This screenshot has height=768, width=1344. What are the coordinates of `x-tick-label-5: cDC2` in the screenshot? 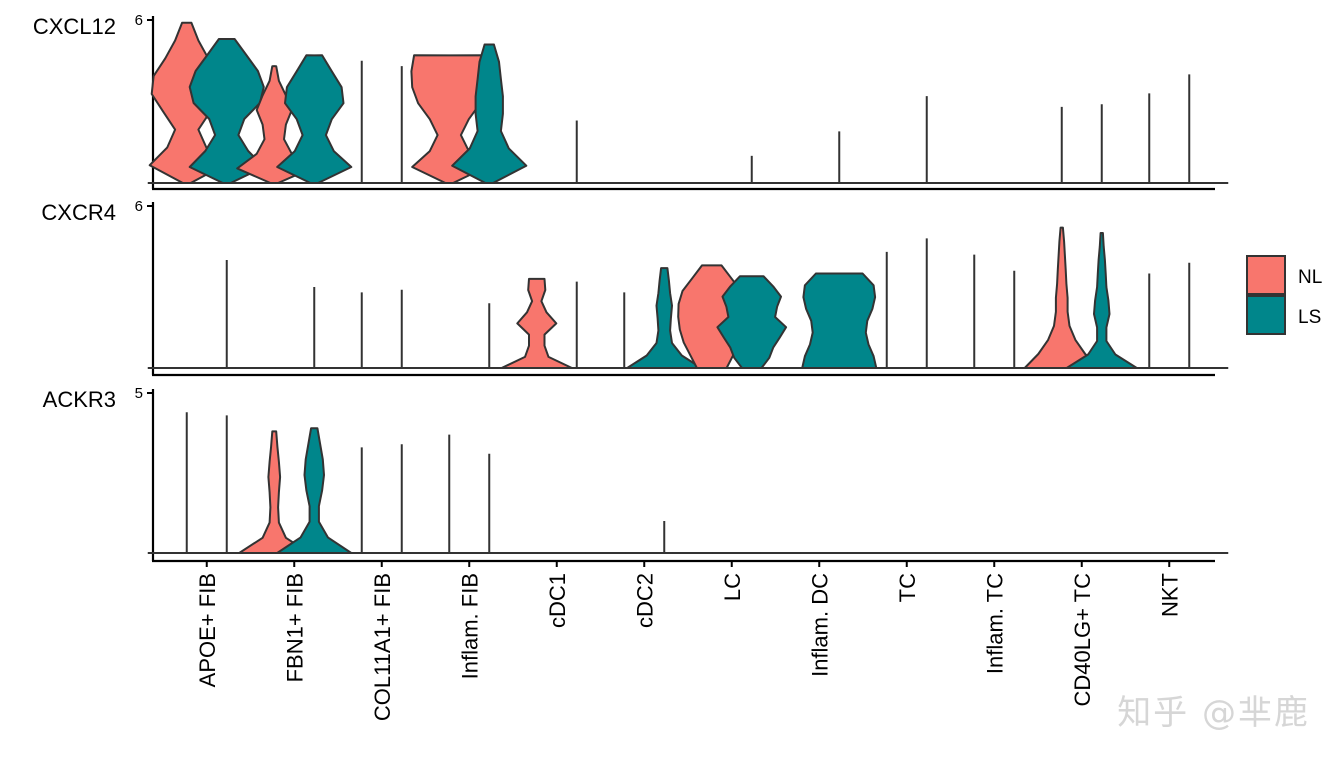 It's located at (644, 600).